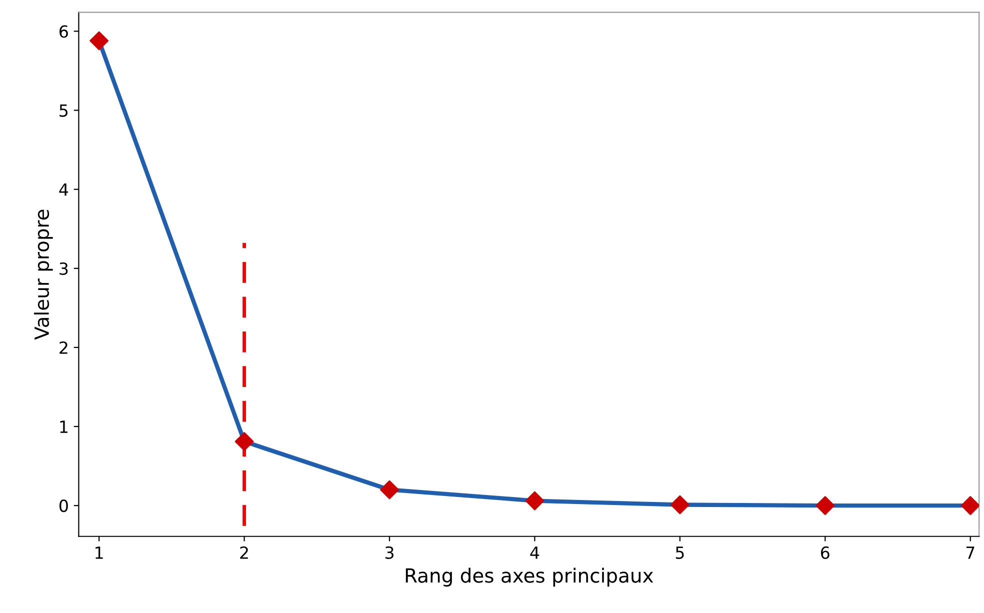 The image size is (984, 613). What do you see at coordinates (64, 426) in the screenshot?
I see `y-tick-label: 1` at bounding box center [64, 426].